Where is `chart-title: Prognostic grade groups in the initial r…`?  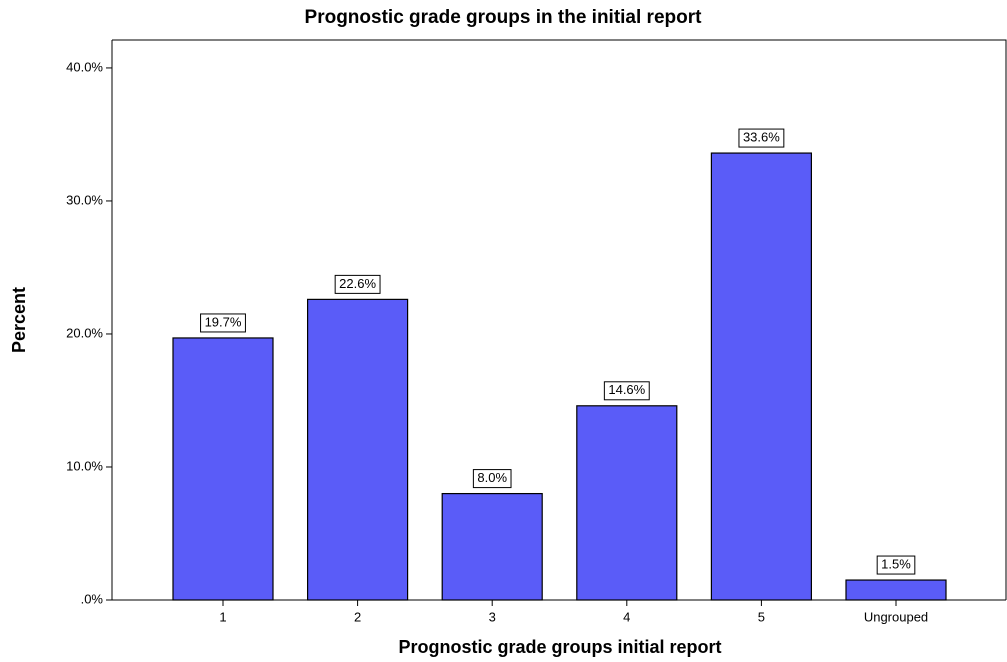 chart-title: Prognostic grade groups in the initial r… is located at coordinates (504, 17).